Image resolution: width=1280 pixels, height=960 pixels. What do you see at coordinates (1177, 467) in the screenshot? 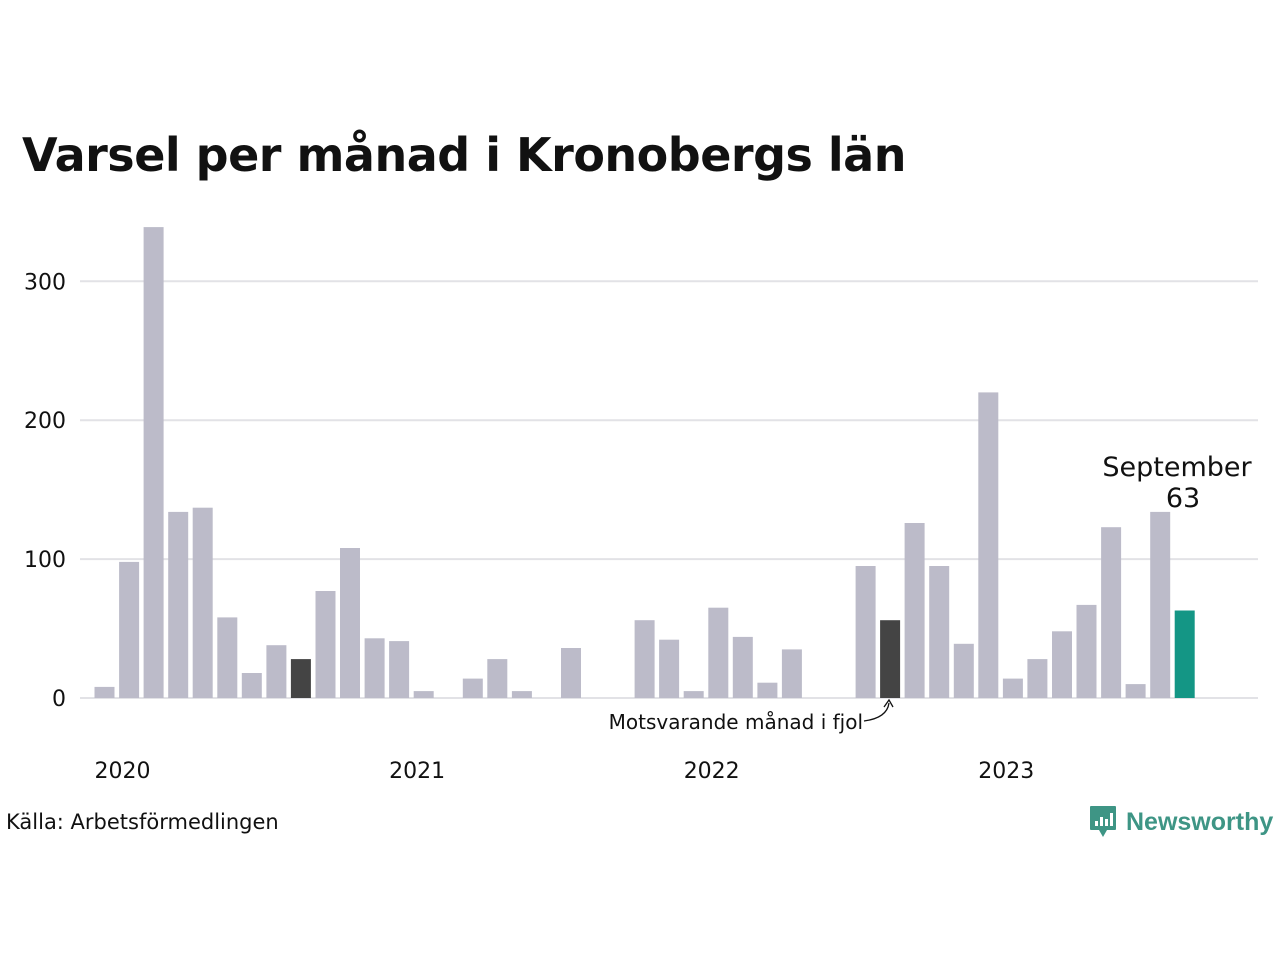
I see `latest-month-label: September` at bounding box center [1177, 467].